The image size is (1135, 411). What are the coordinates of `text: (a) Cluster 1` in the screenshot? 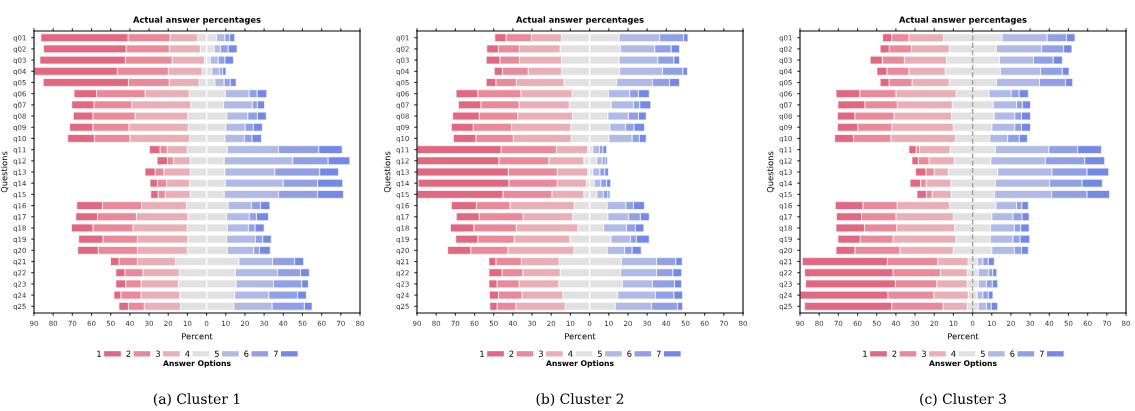 It's located at (196, 399).